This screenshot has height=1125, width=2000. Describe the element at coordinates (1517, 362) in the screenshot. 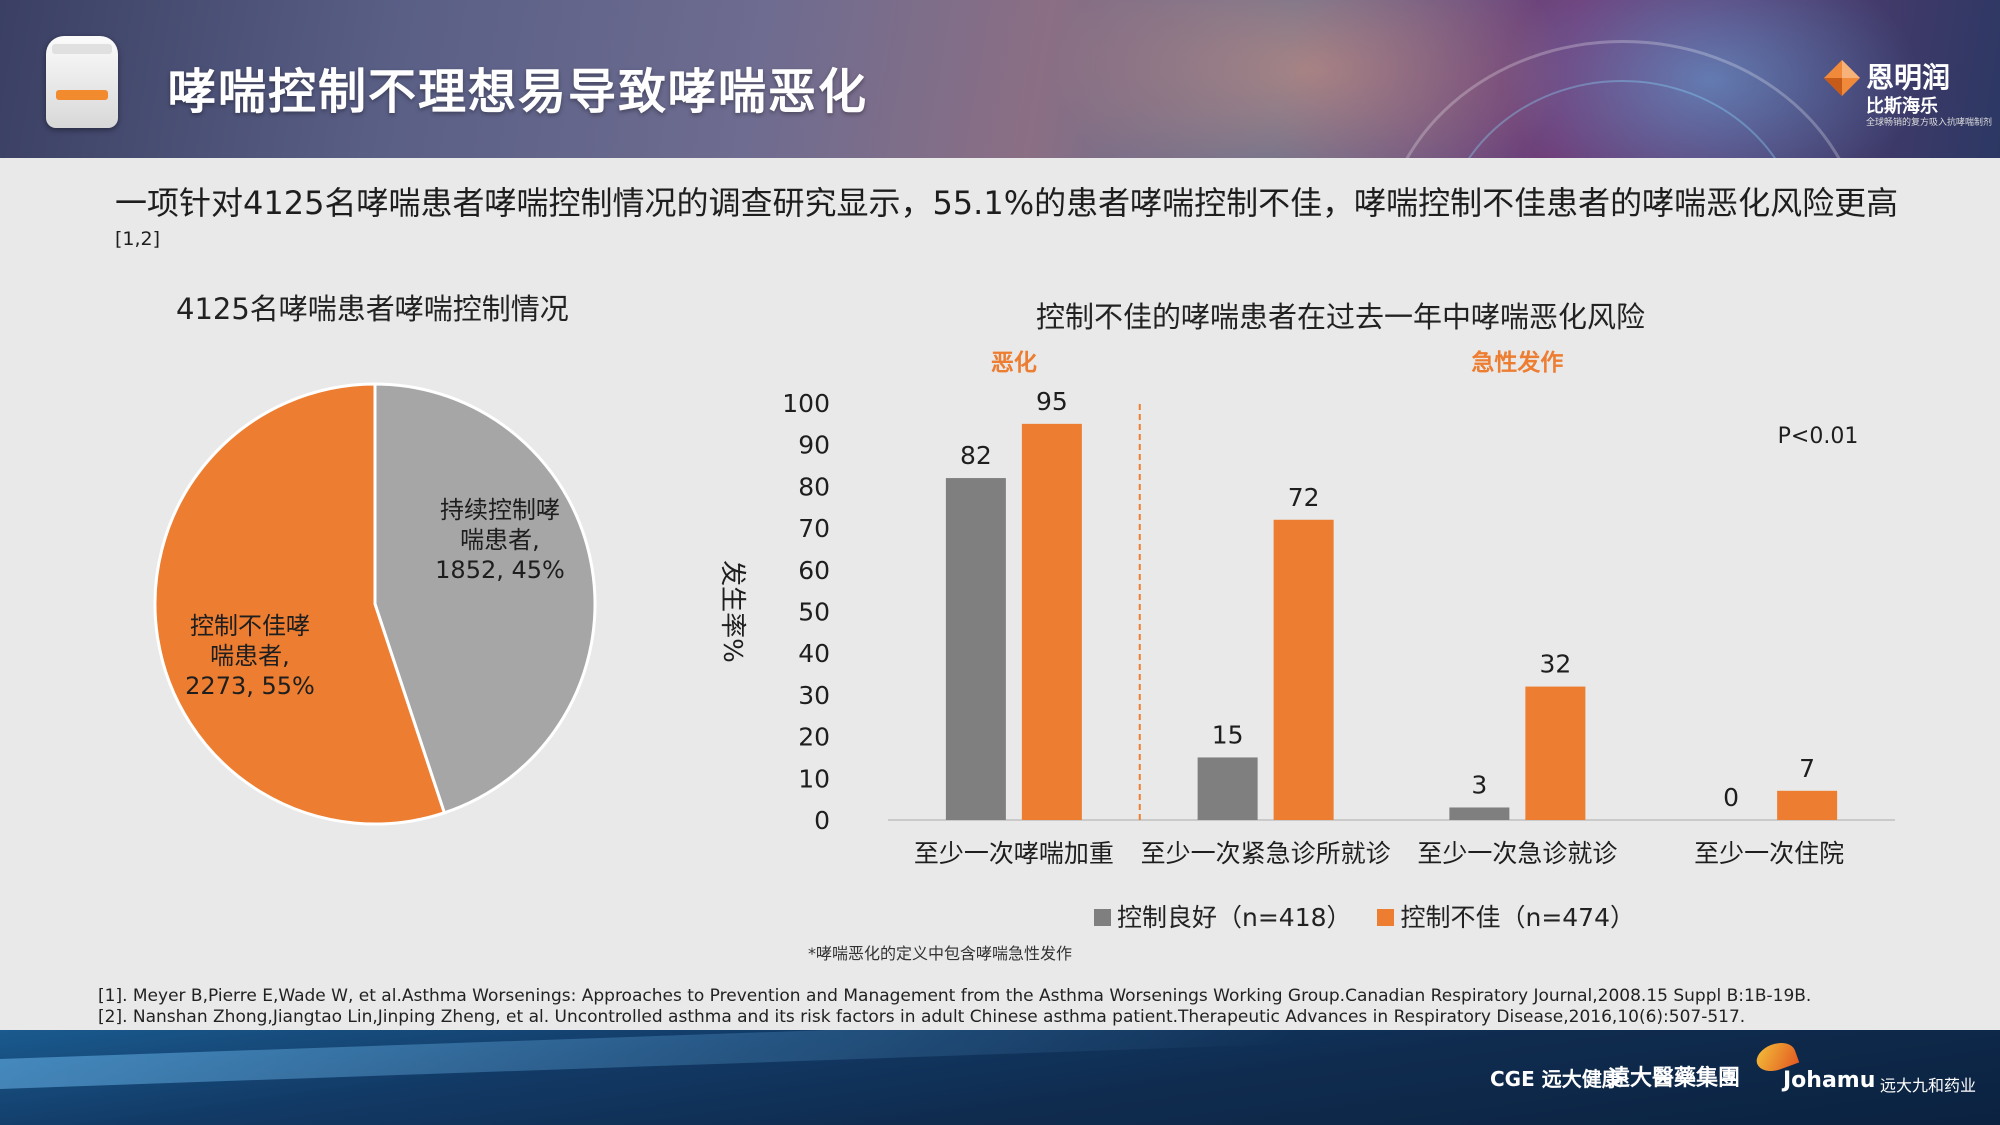

I see `group-label-acute: 急性发作` at that location.